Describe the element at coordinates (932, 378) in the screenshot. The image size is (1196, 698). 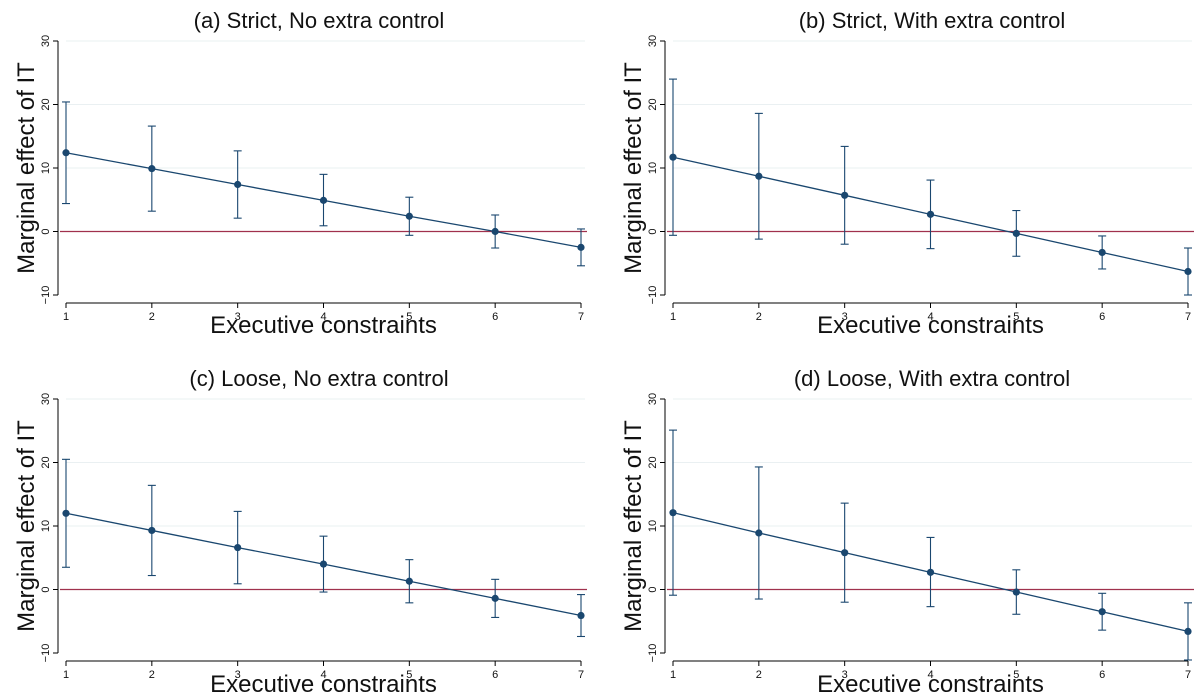
I see `panel-title: (d) Loose, With extra control` at that location.